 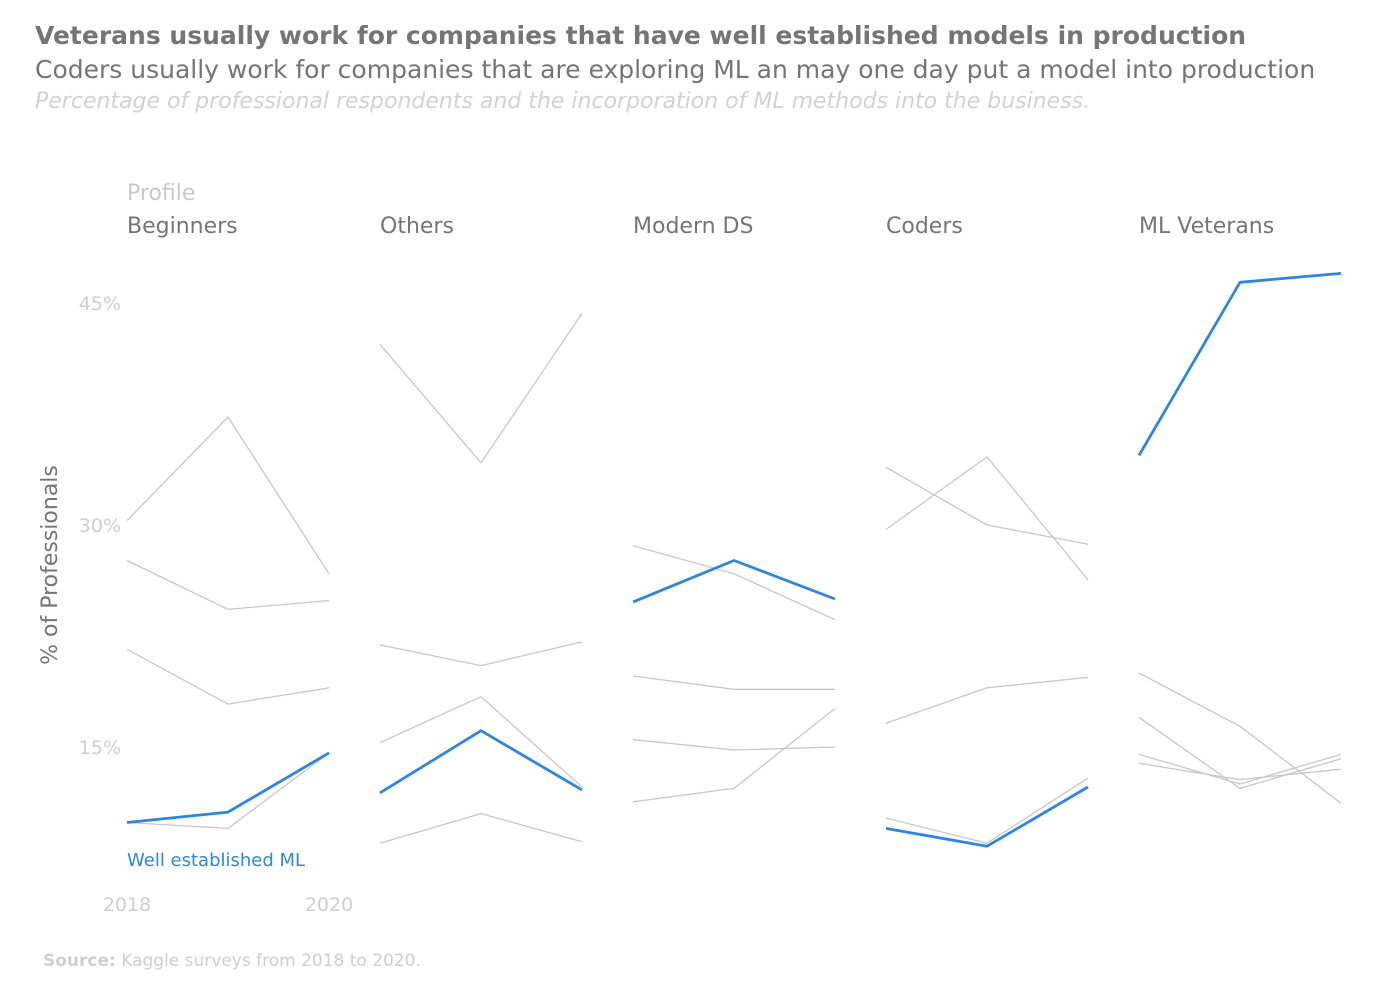 What do you see at coordinates (1239, 509) in the screenshot?
I see `facet-4: ML Veterans` at bounding box center [1239, 509].